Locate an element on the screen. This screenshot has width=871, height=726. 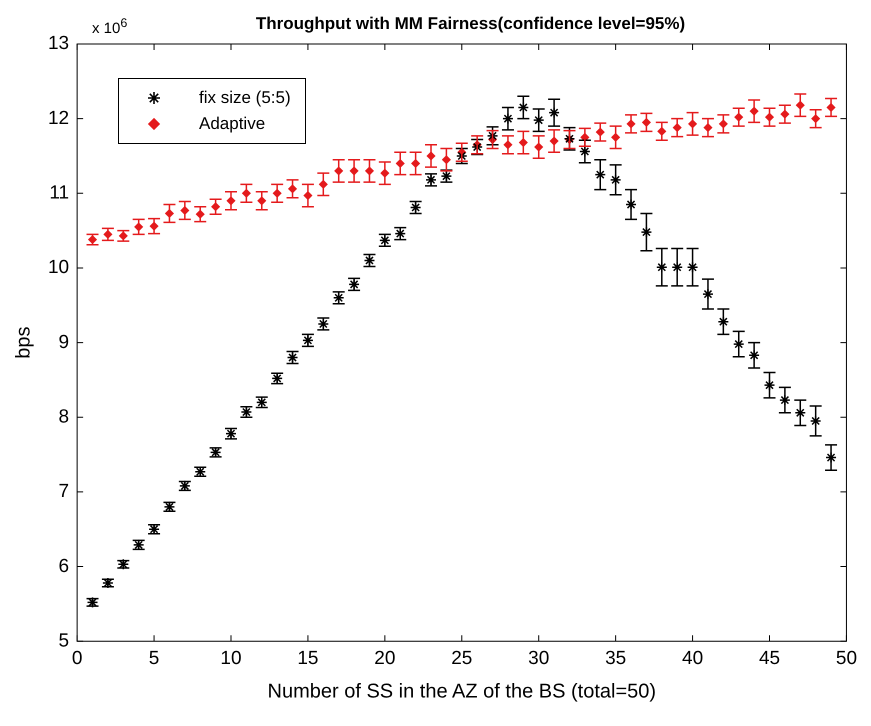
x-tick-label: 15 is located at coordinates (307, 658).